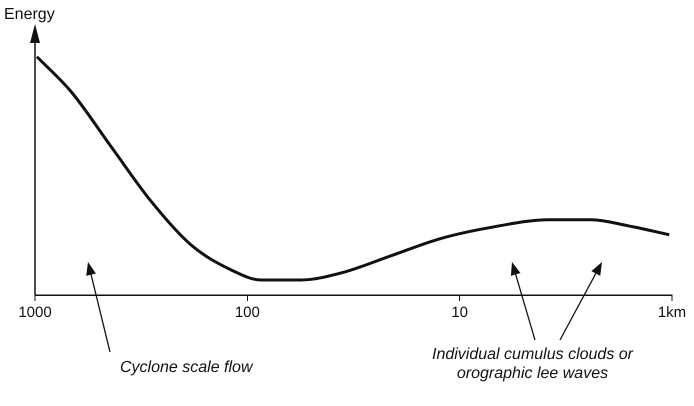  I want to click on x-tick-label: 10, so click(459, 313).